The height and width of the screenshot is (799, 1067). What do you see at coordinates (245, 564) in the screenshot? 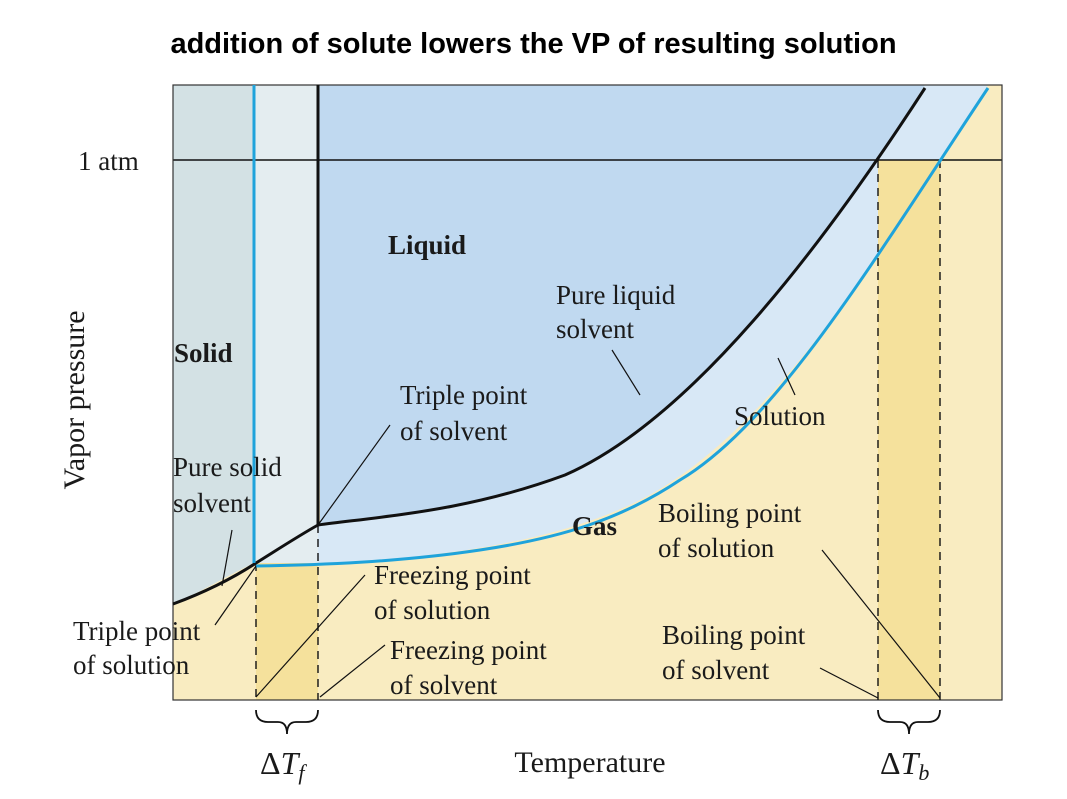
I see `solvent-sublimation-curve` at bounding box center [245, 564].